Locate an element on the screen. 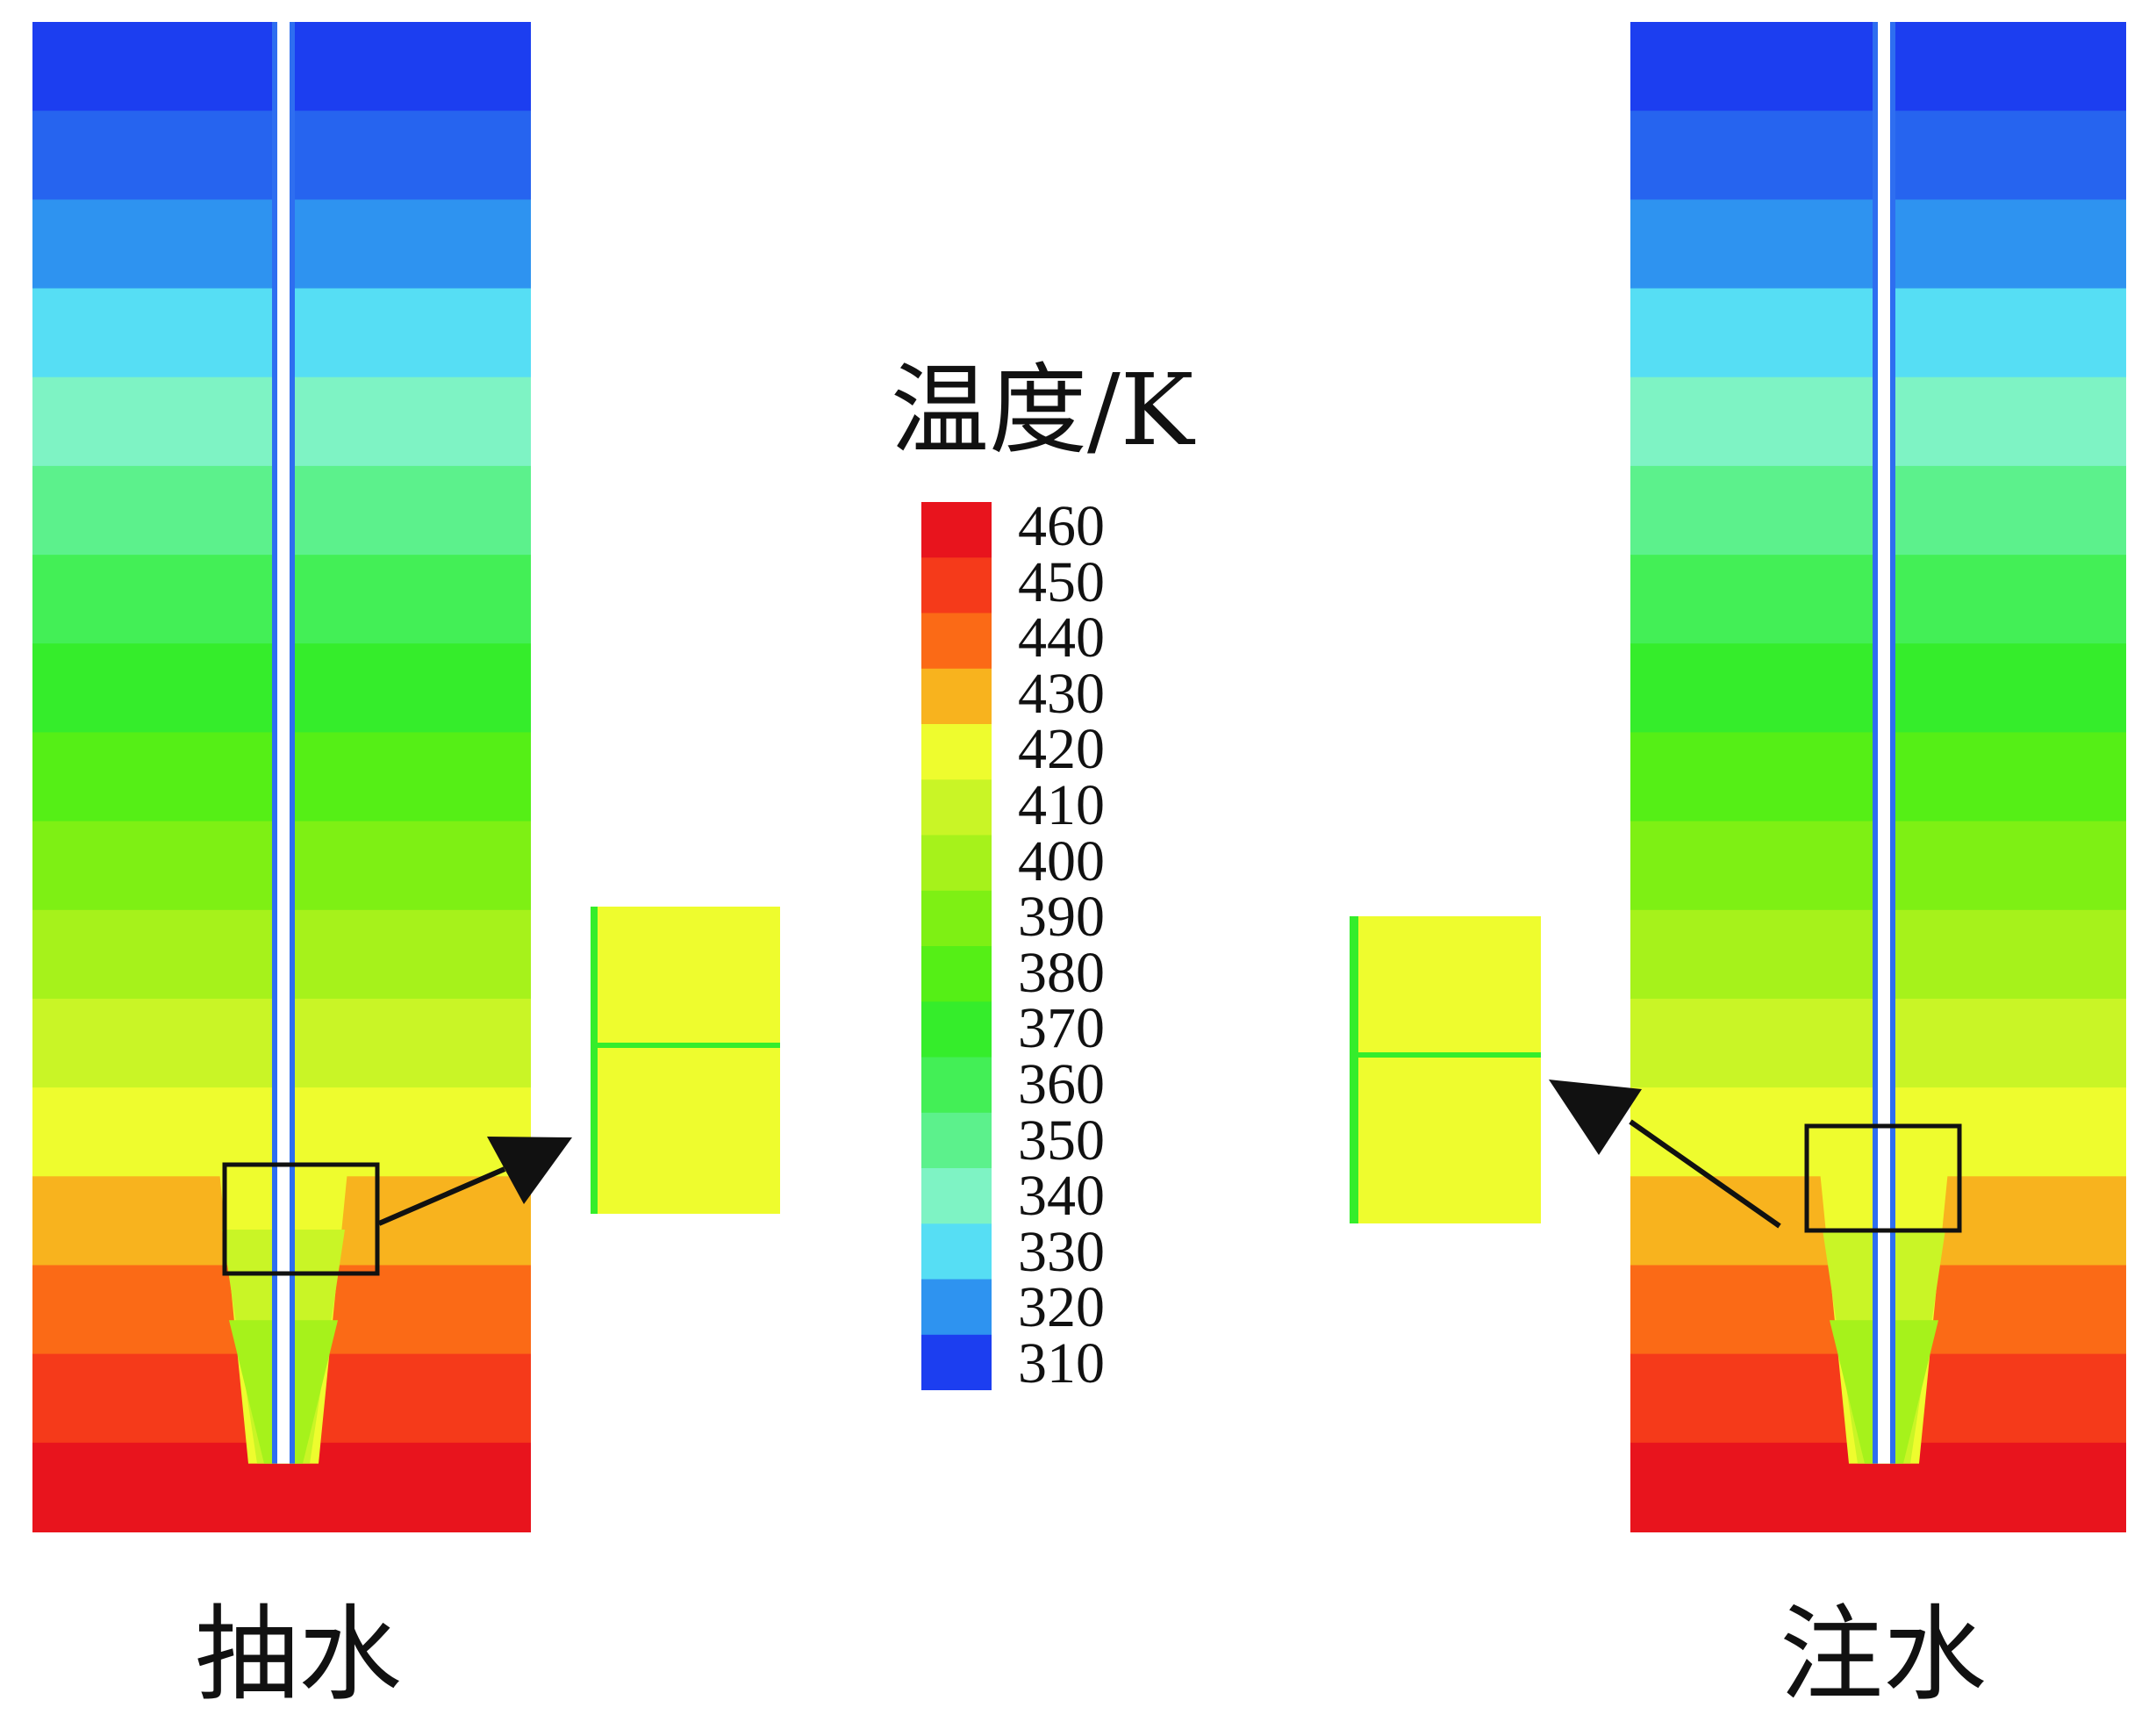 The width and height of the screenshot is (2156, 1736). right-arrow is located at coordinates (1665, 1154).